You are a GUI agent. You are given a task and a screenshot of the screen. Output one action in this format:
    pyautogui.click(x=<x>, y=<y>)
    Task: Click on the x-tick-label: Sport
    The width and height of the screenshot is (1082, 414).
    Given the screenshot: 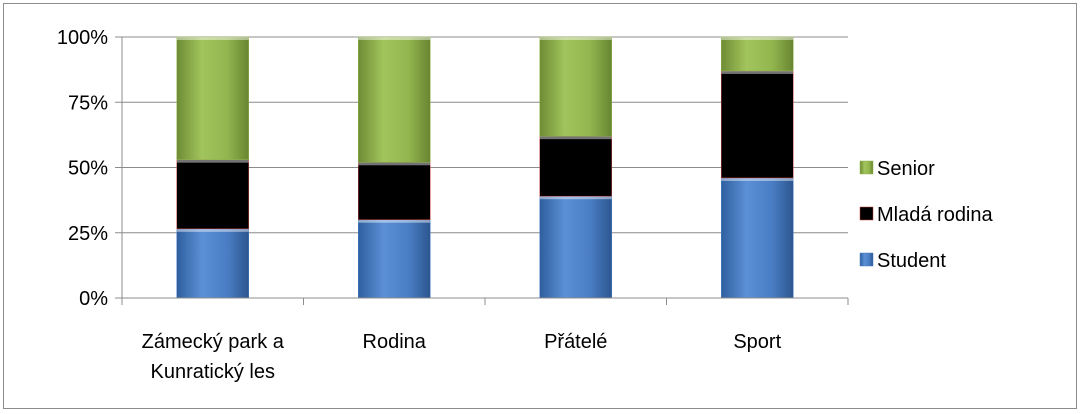 What is the action you would take?
    pyautogui.click(x=757, y=342)
    